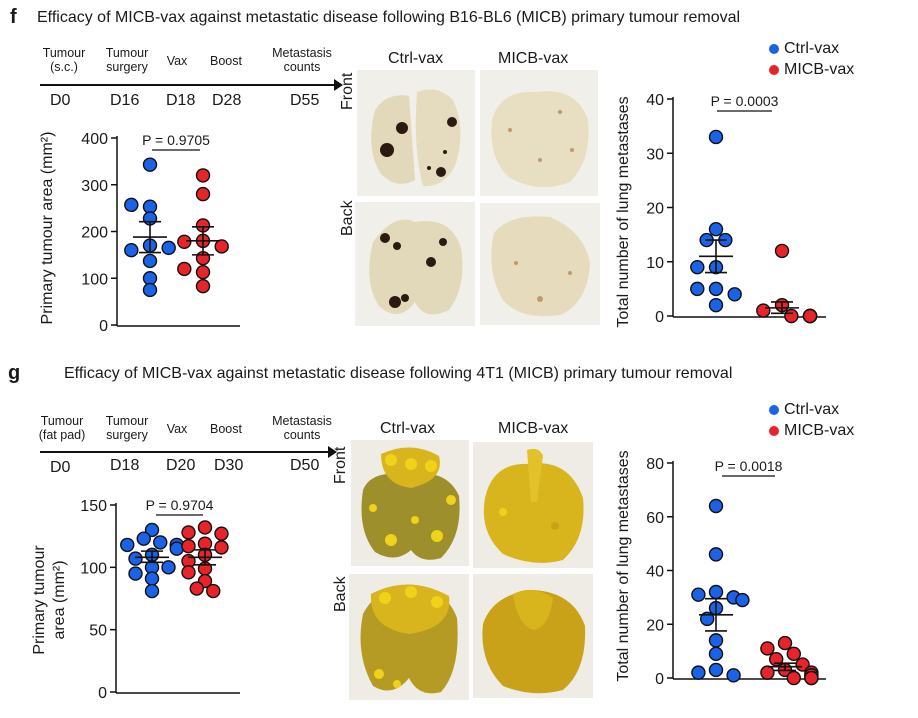 The width and height of the screenshot is (918, 718). What do you see at coordinates (181, 465) in the screenshot?
I see `timeline-day: D20` at bounding box center [181, 465].